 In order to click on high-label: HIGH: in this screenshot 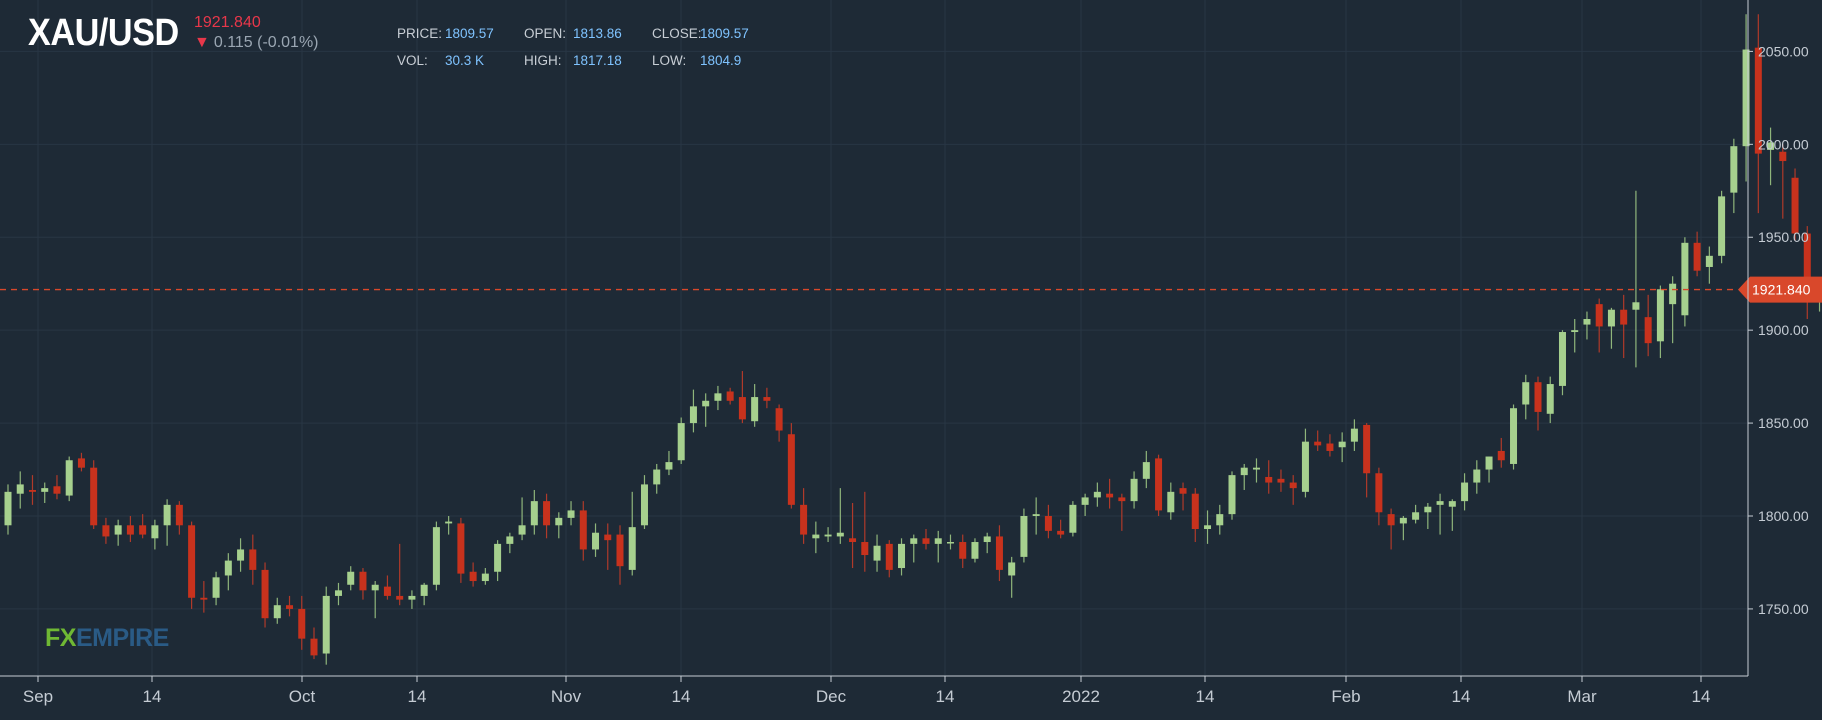, I will do `click(543, 60)`.